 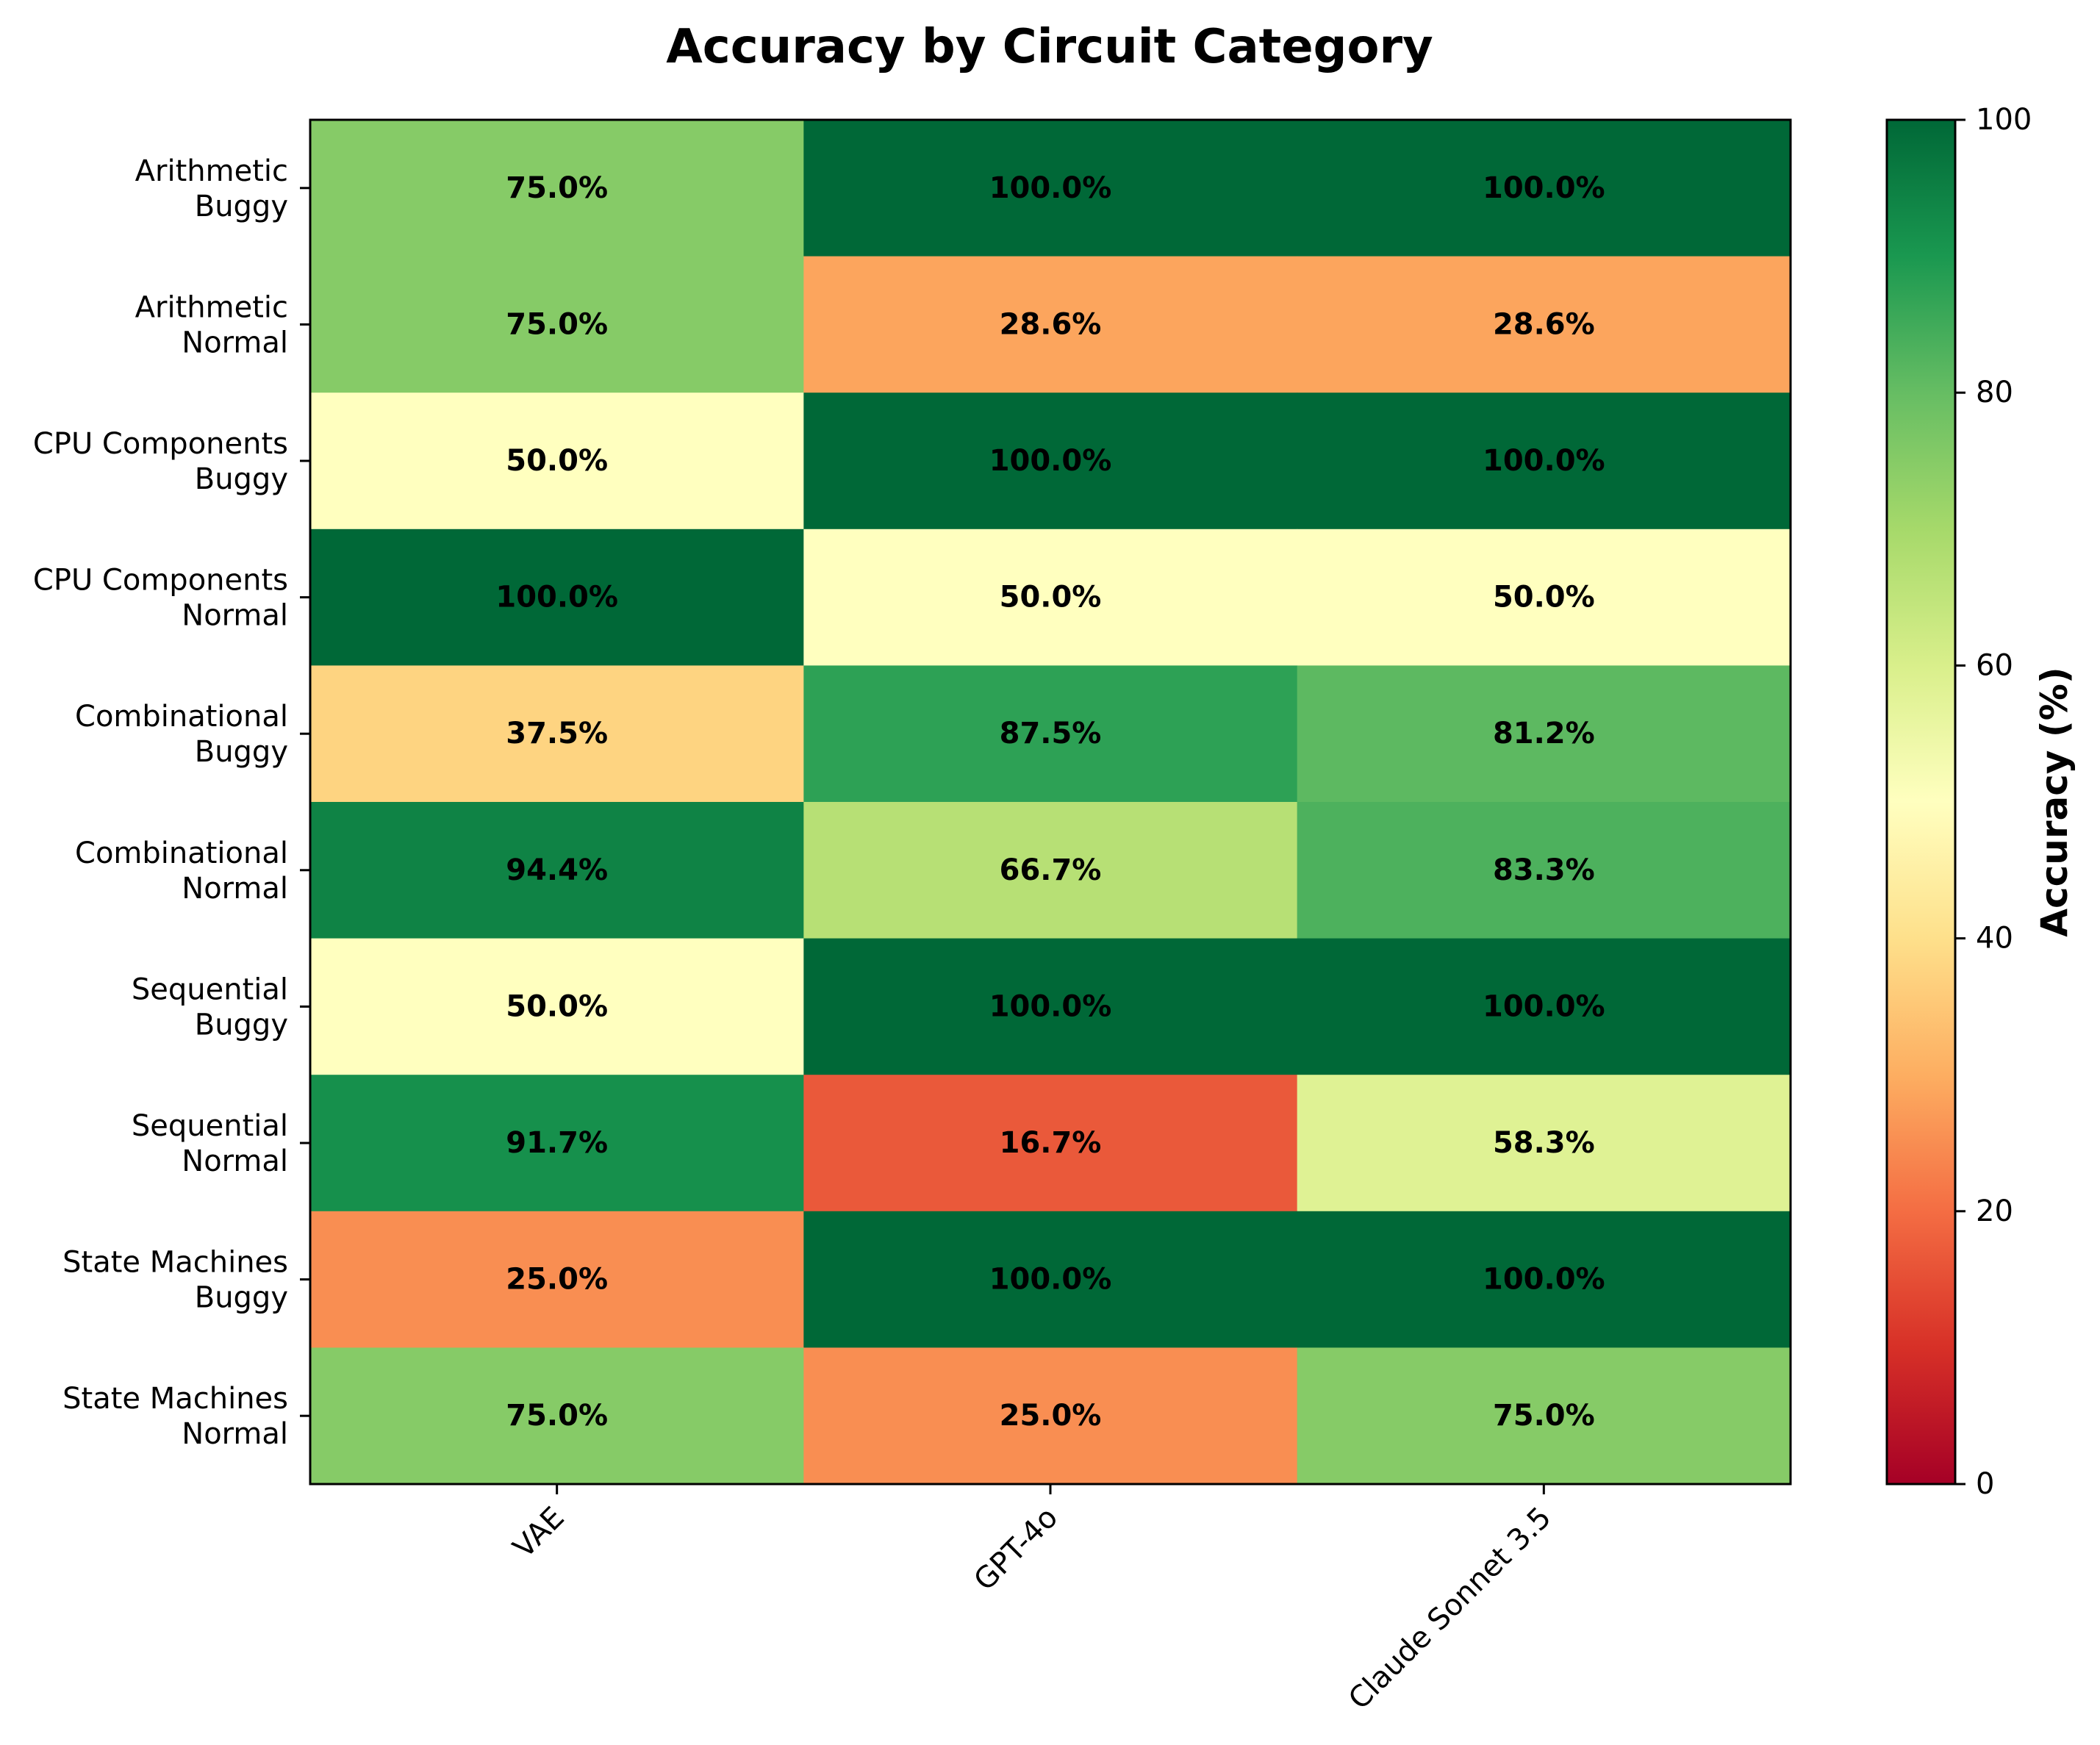 I want to click on colorbar-label: Accuracy (%), so click(x=2054, y=801).